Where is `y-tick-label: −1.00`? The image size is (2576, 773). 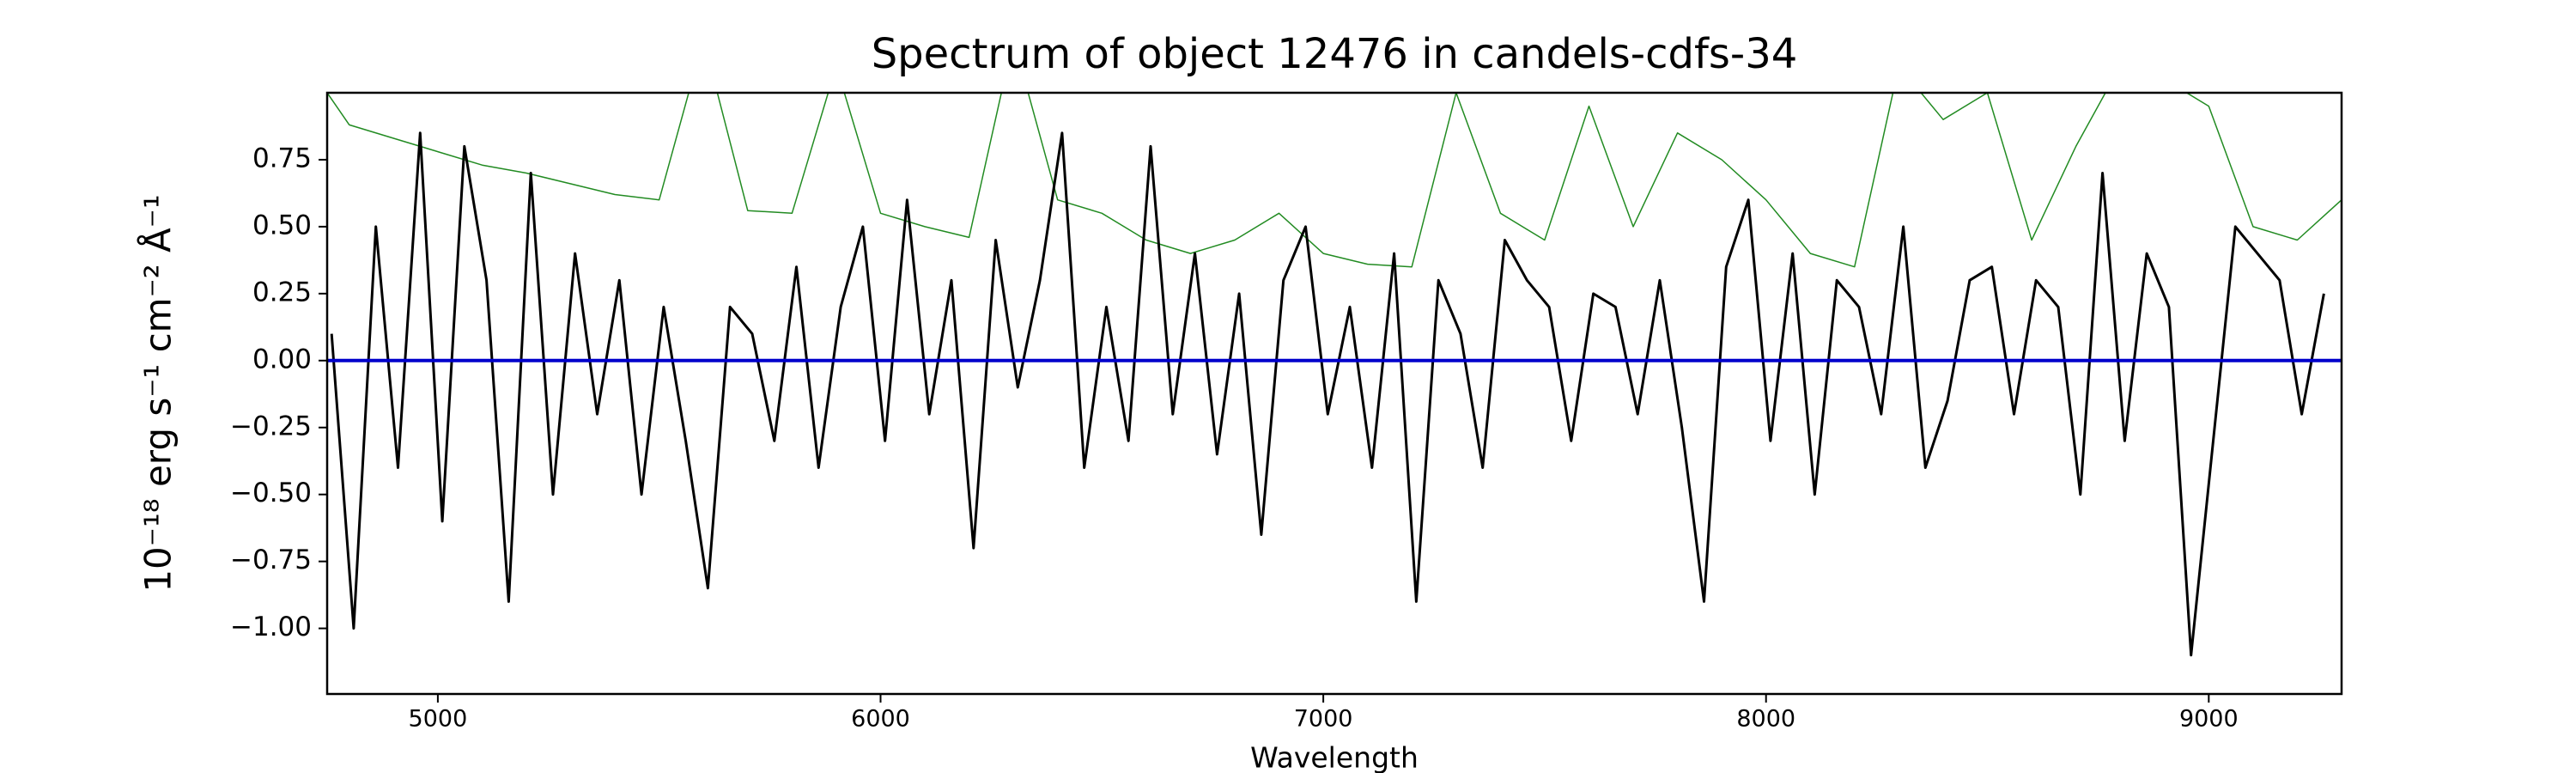
y-tick-label: −1.00 is located at coordinates (271, 627).